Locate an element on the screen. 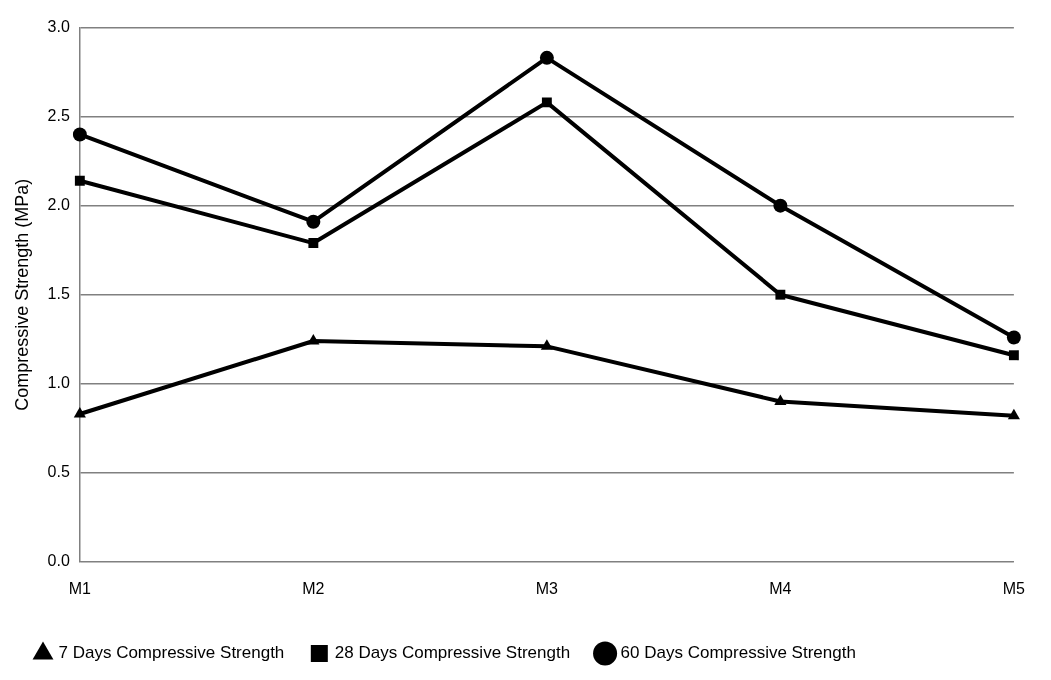 The width and height of the screenshot is (1051, 680). y-axis-title: Compressive Strength (MPa) is located at coordinates (21, 294).